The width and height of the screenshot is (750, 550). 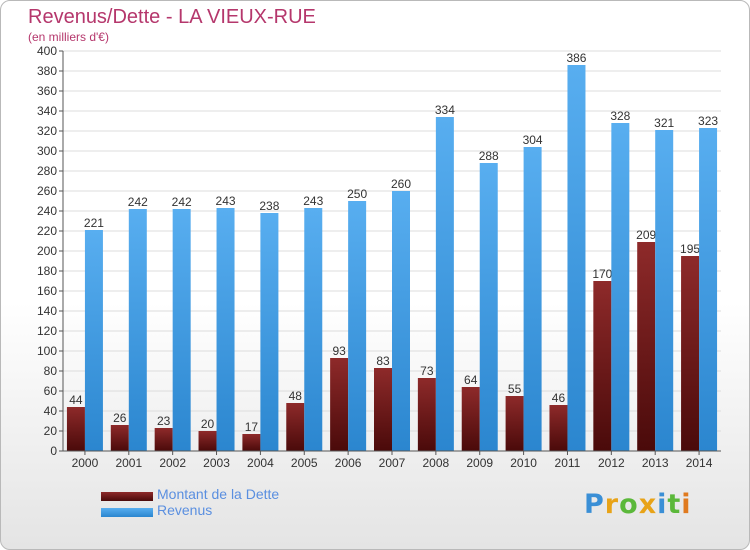 I want to click on chart-subtitle: (en milliers d'€), so click(x=68, y=37).